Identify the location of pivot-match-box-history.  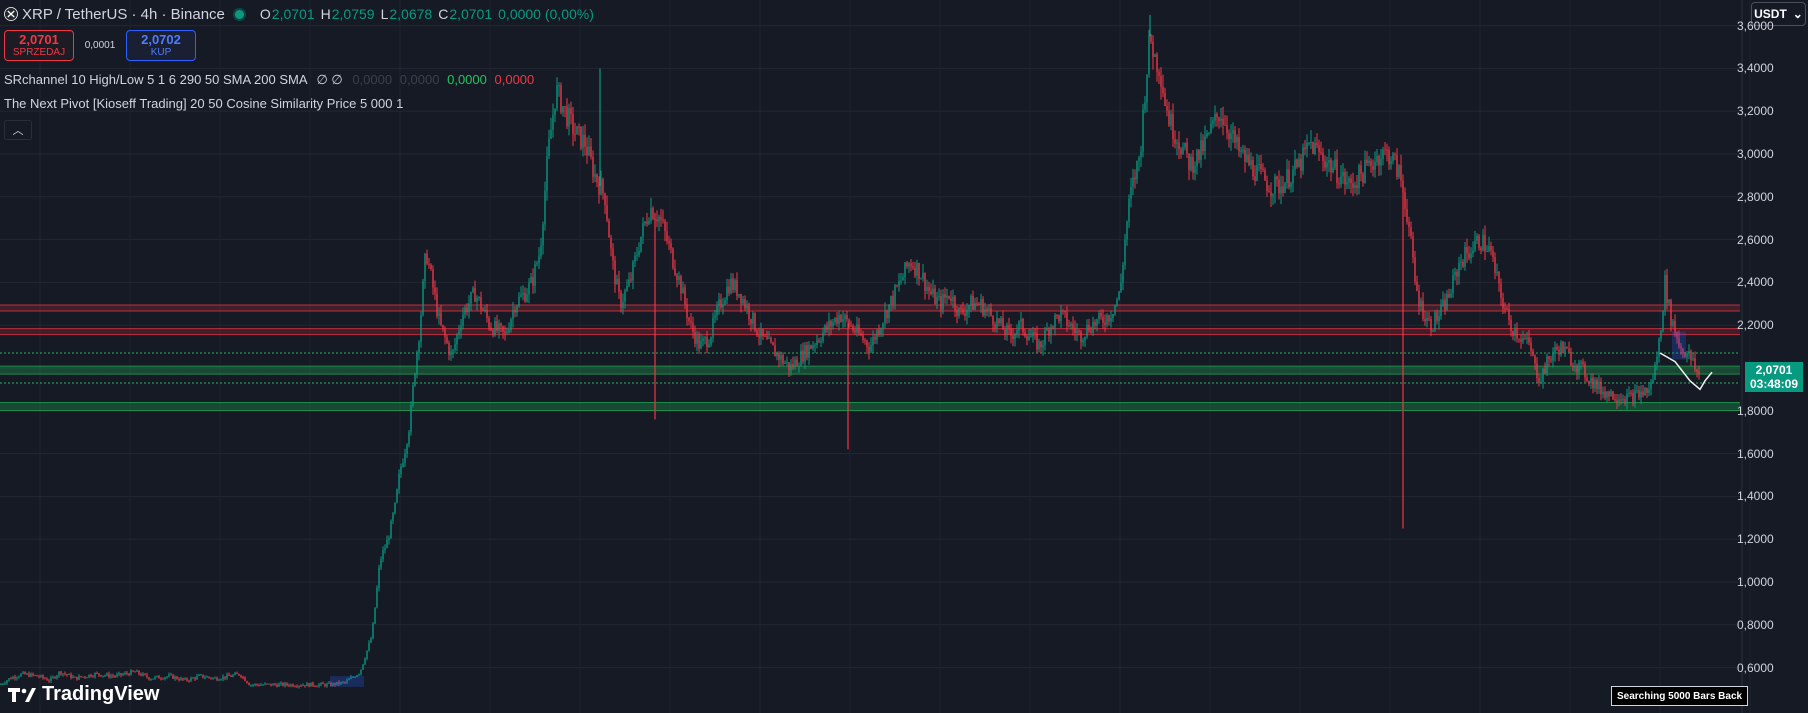
(347, 681).